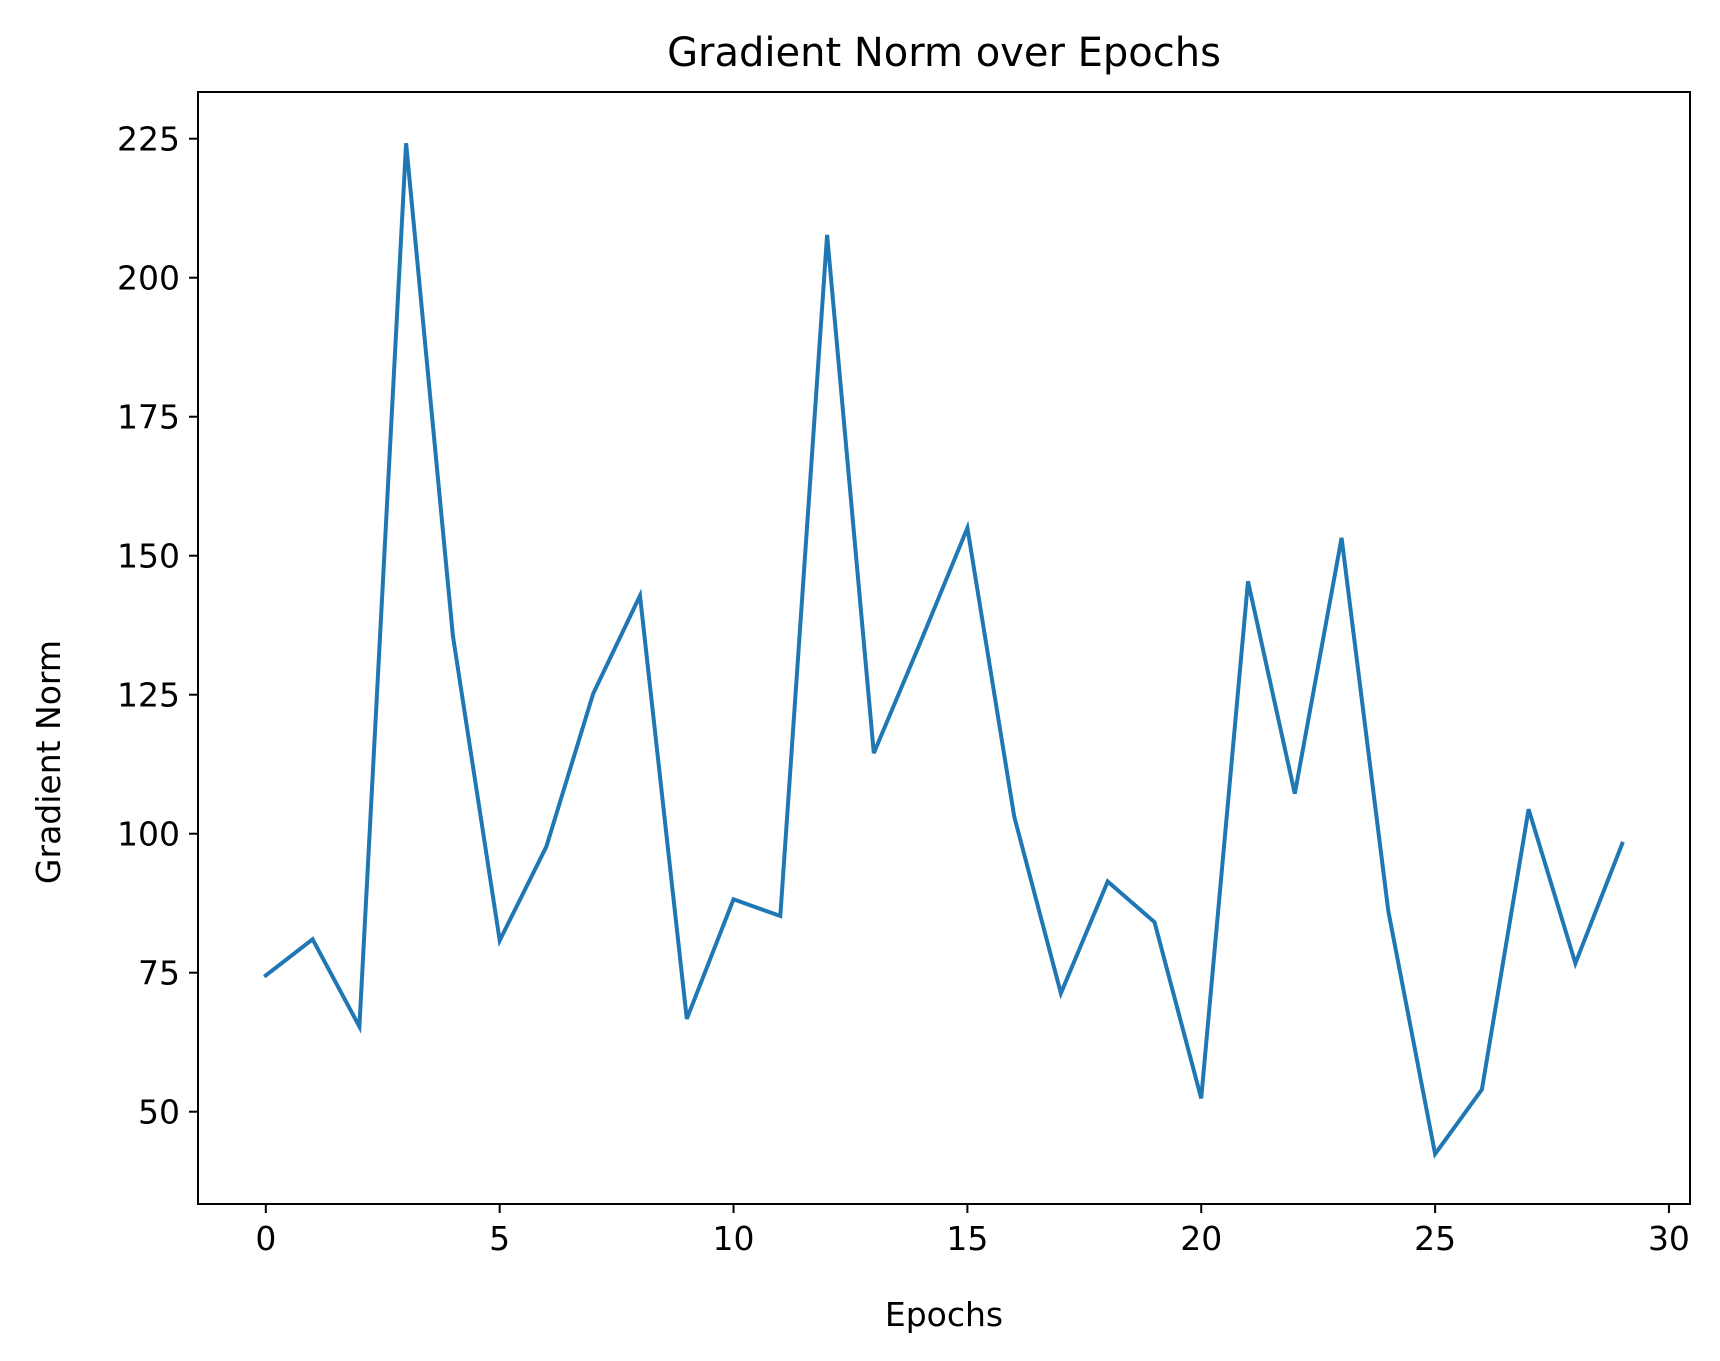 The image size is (1720, 1361). Describe the element at coordinates (499, 1238) in the screenshot. I see `x-tick-label: 5` at that location.